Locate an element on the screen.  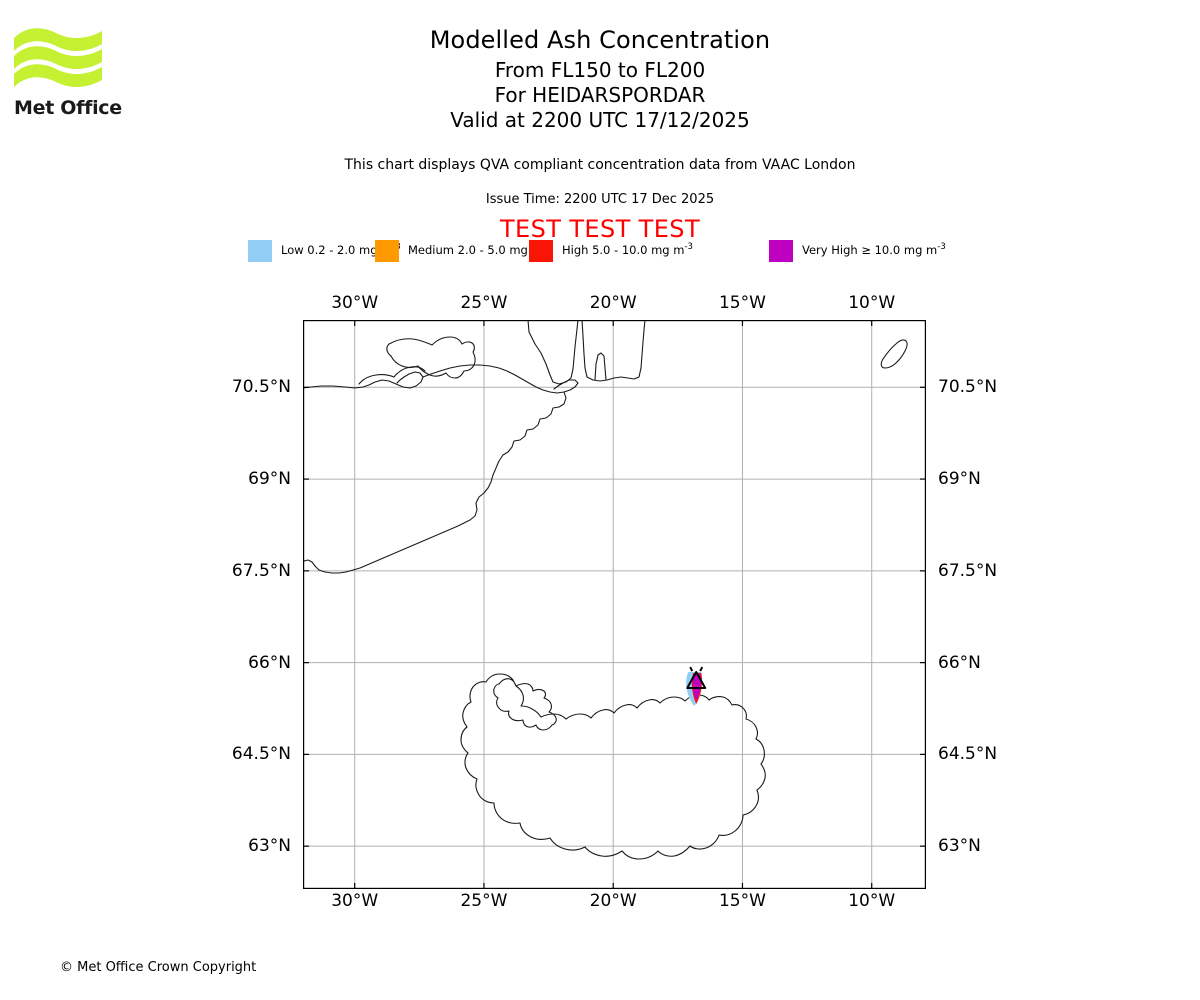
lat-tick-label-left: 67.5°N is located at coordinates (261, 570).